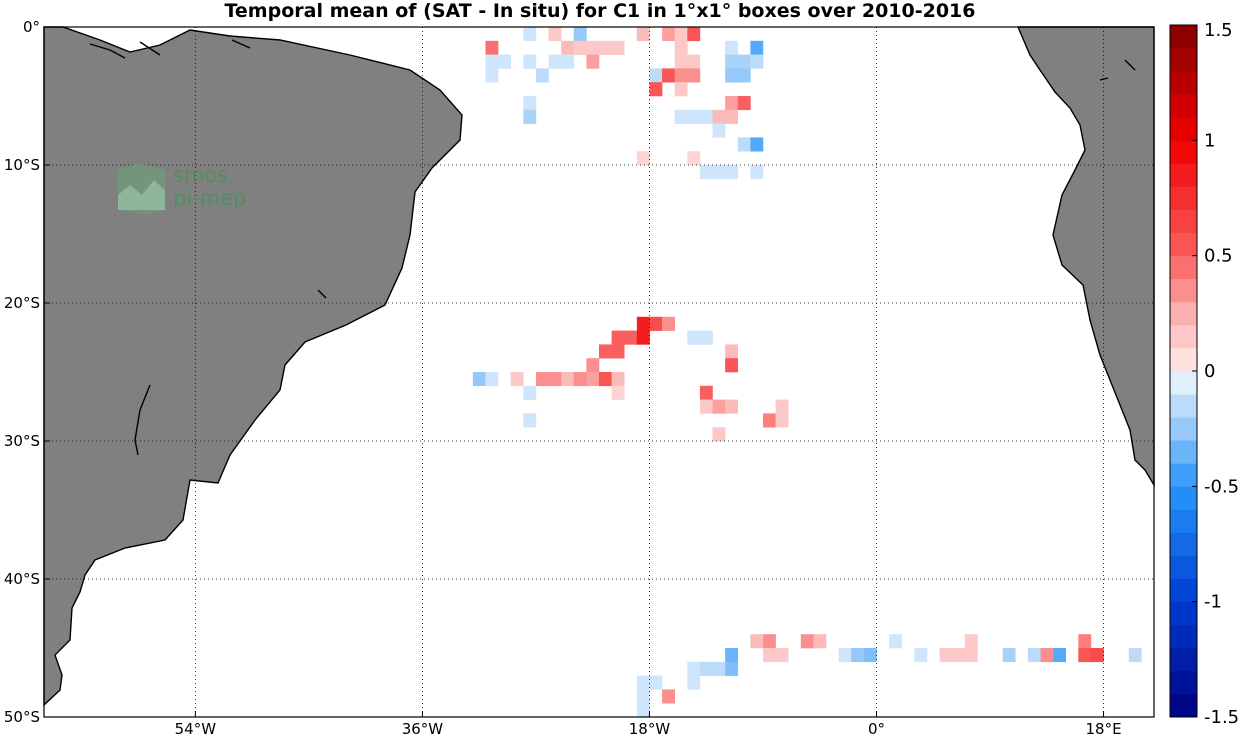 The image size is (1241, 738). What do you see at coordinates (22, 165) in the screenshot?
I see `latitude-tick-label: 10°S` at bounding box center [22, 165].